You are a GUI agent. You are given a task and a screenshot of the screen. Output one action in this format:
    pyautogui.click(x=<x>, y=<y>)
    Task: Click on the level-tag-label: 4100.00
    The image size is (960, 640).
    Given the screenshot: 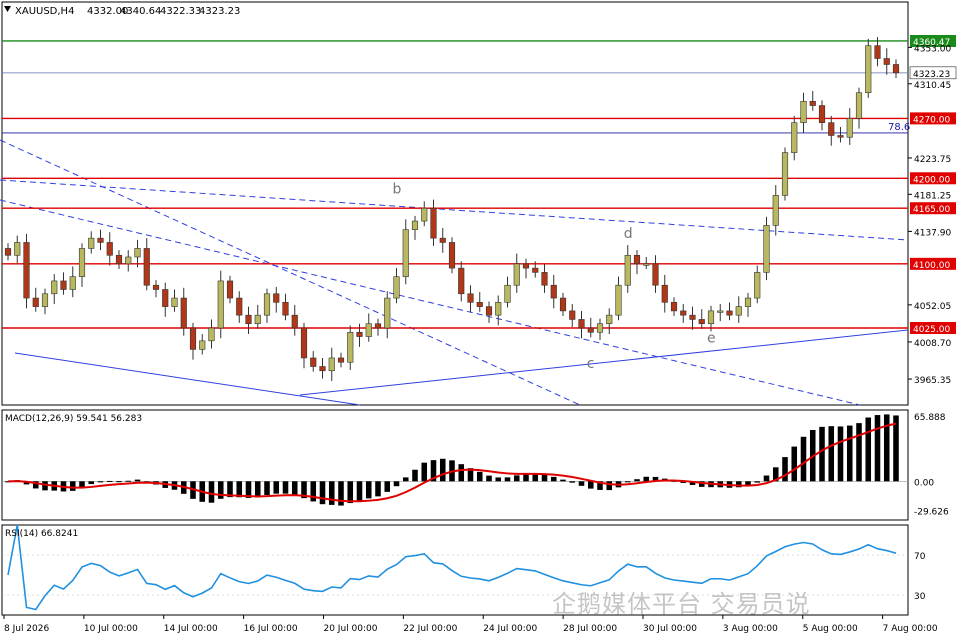 What is the action you would take?
    pyautogui.click(x=931, y=266)
    